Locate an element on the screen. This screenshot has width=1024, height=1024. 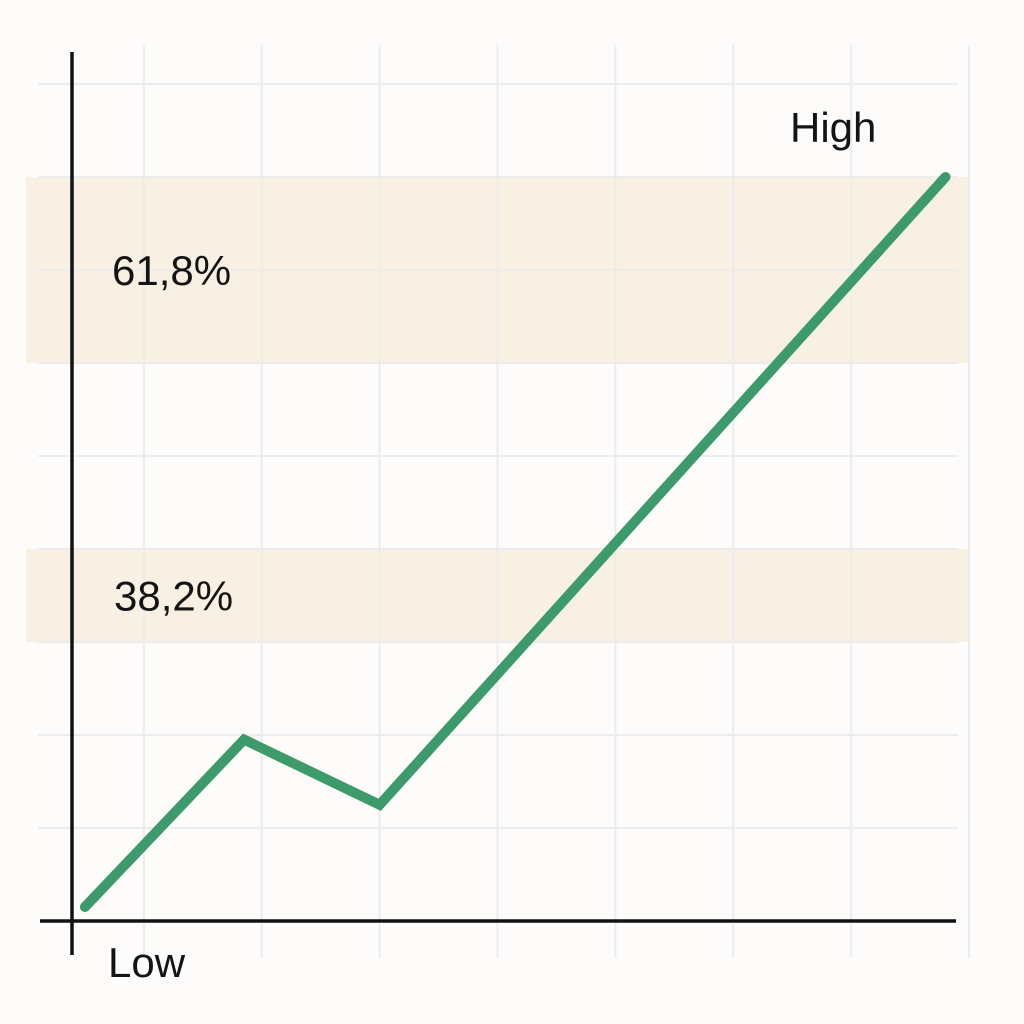
high-label: High is located at coordinates (833, 127).